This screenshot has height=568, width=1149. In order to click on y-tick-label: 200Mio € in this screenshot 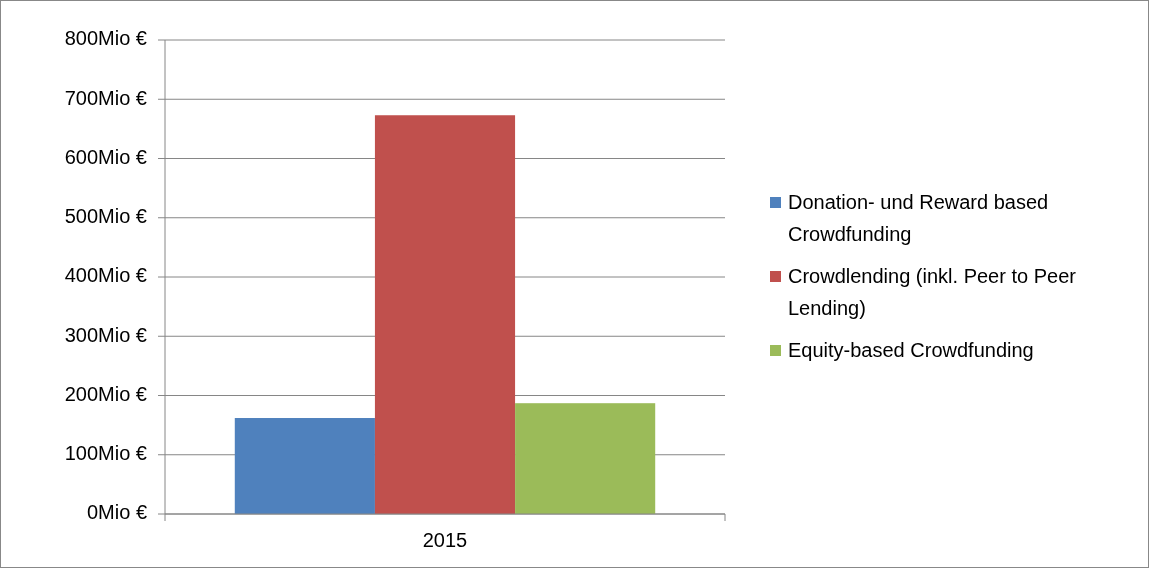, I will do `click(105, 393)`.